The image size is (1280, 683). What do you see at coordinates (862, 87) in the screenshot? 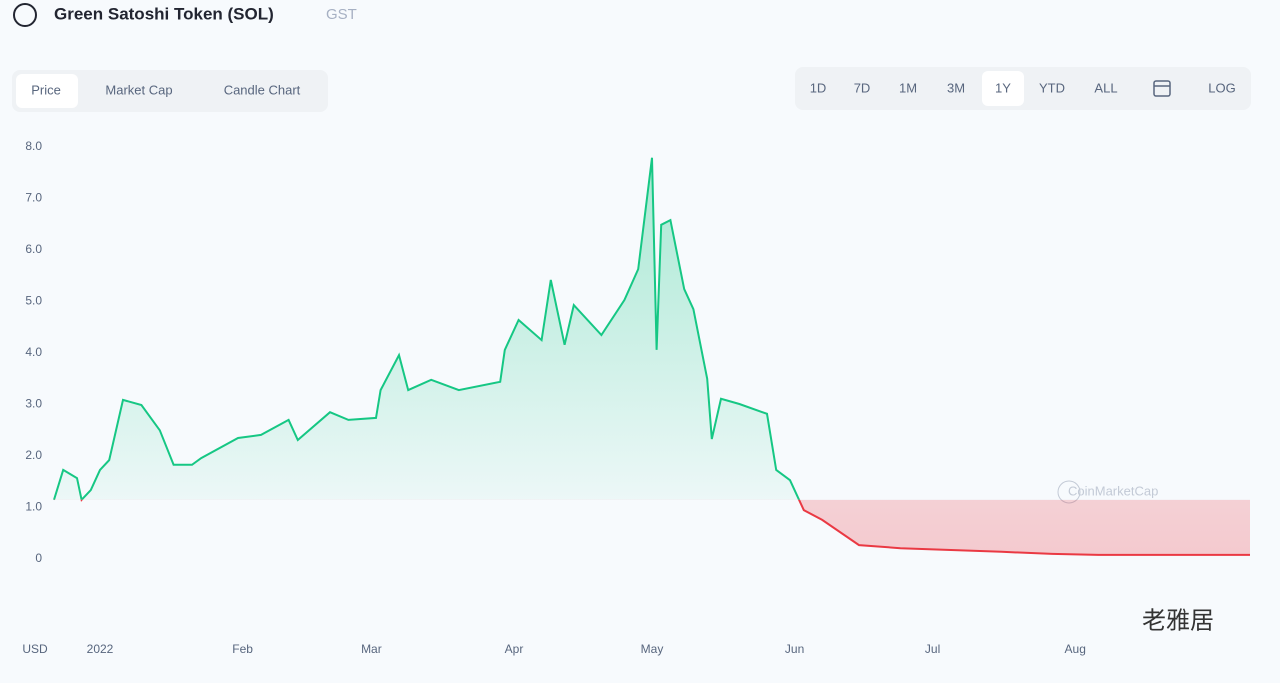
I see `range: 7D` at bounding box center [862, 87].